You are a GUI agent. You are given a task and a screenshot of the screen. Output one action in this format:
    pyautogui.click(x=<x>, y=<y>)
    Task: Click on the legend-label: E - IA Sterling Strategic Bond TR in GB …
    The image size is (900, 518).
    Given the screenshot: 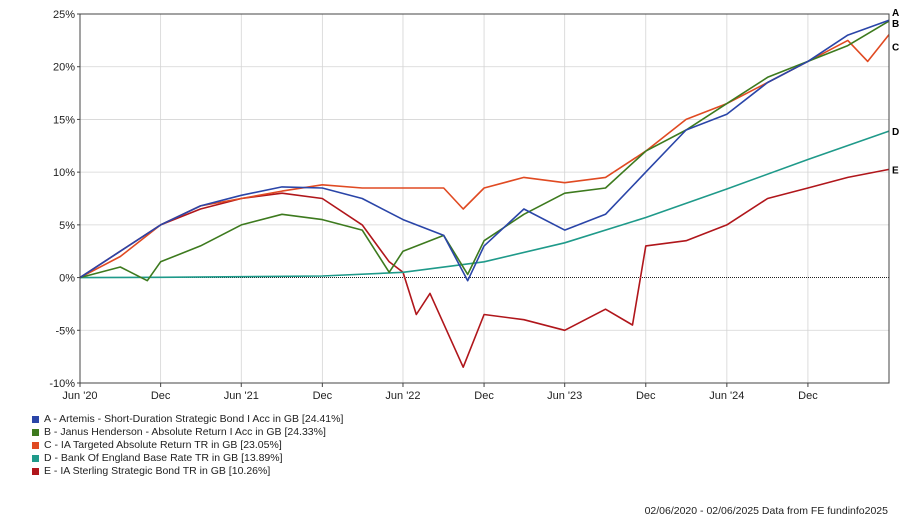 What is the action you would take?
    pyautogui.click(x=157, y=471)
    